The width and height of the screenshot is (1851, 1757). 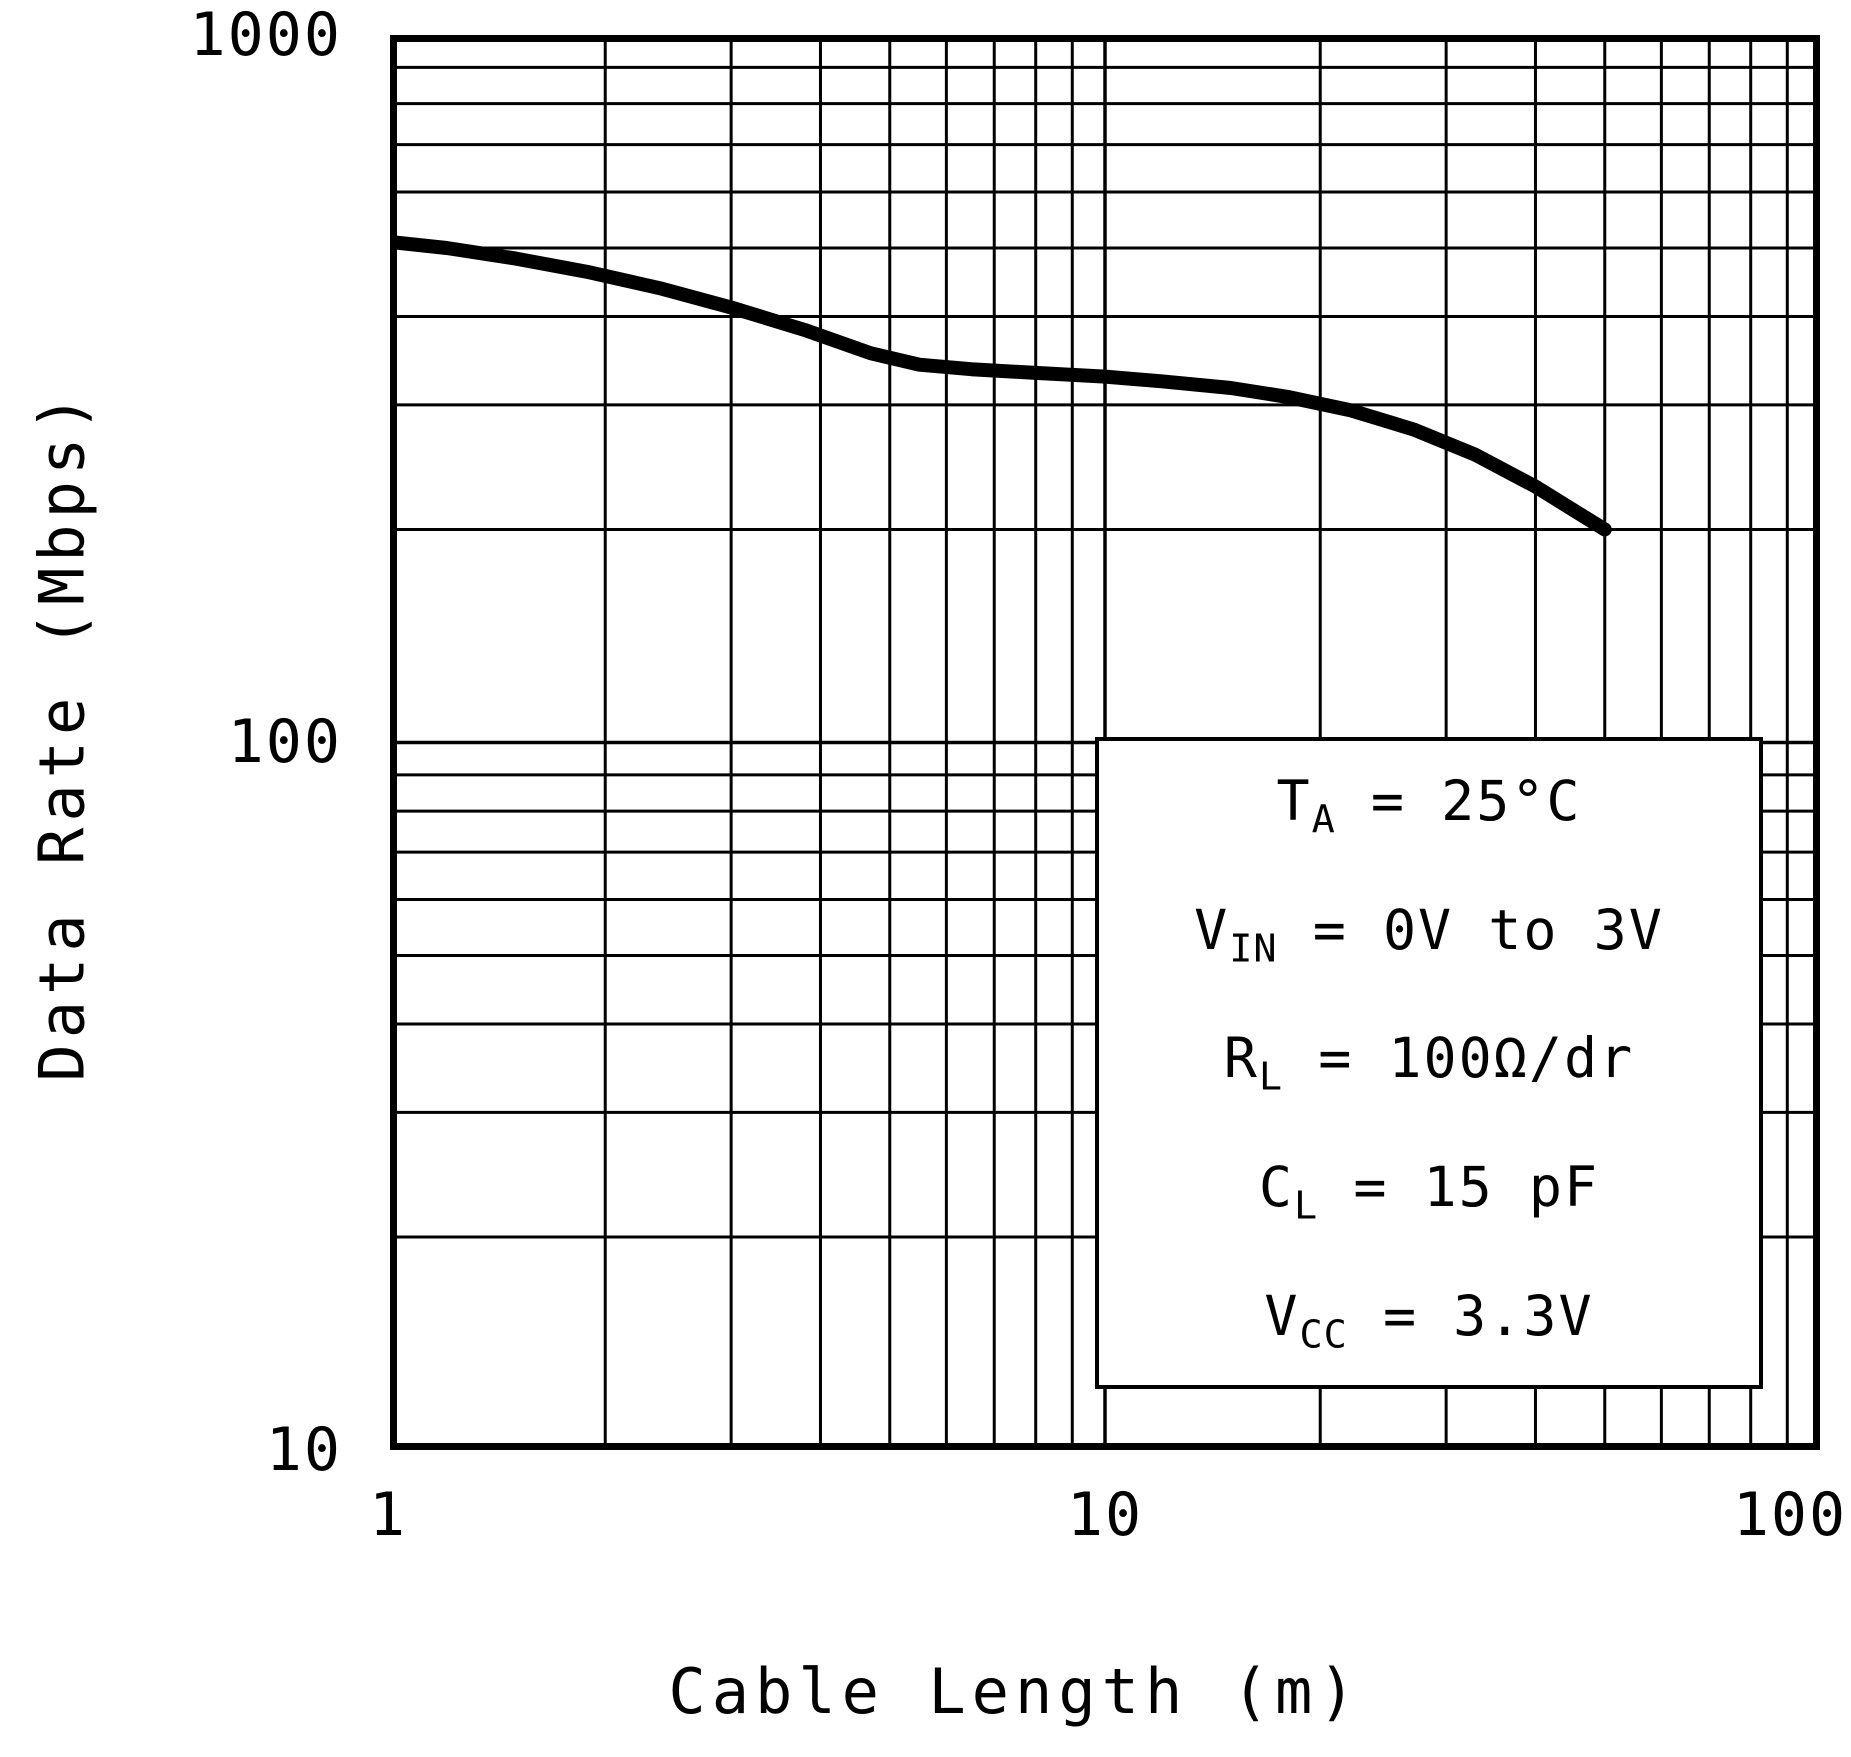 I want to click on condition-line-cl: CL = 15 pF, so click(x=1429, y=1191).